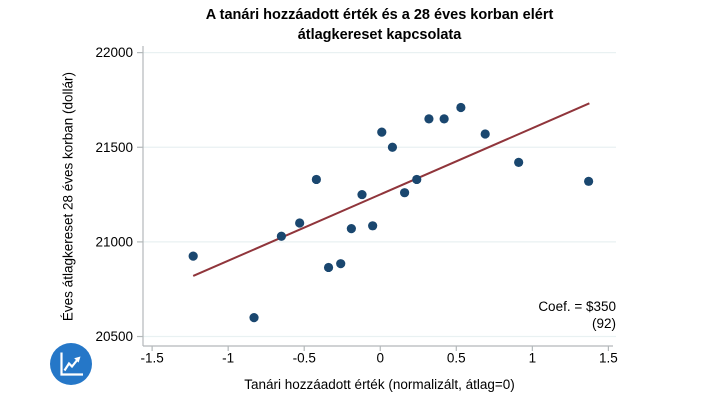  What do you see at coordinates (577, 315) in the screenshot?
I see `coef-annotation: Coef. = $350 (92)` at bounding box center [577, 315].